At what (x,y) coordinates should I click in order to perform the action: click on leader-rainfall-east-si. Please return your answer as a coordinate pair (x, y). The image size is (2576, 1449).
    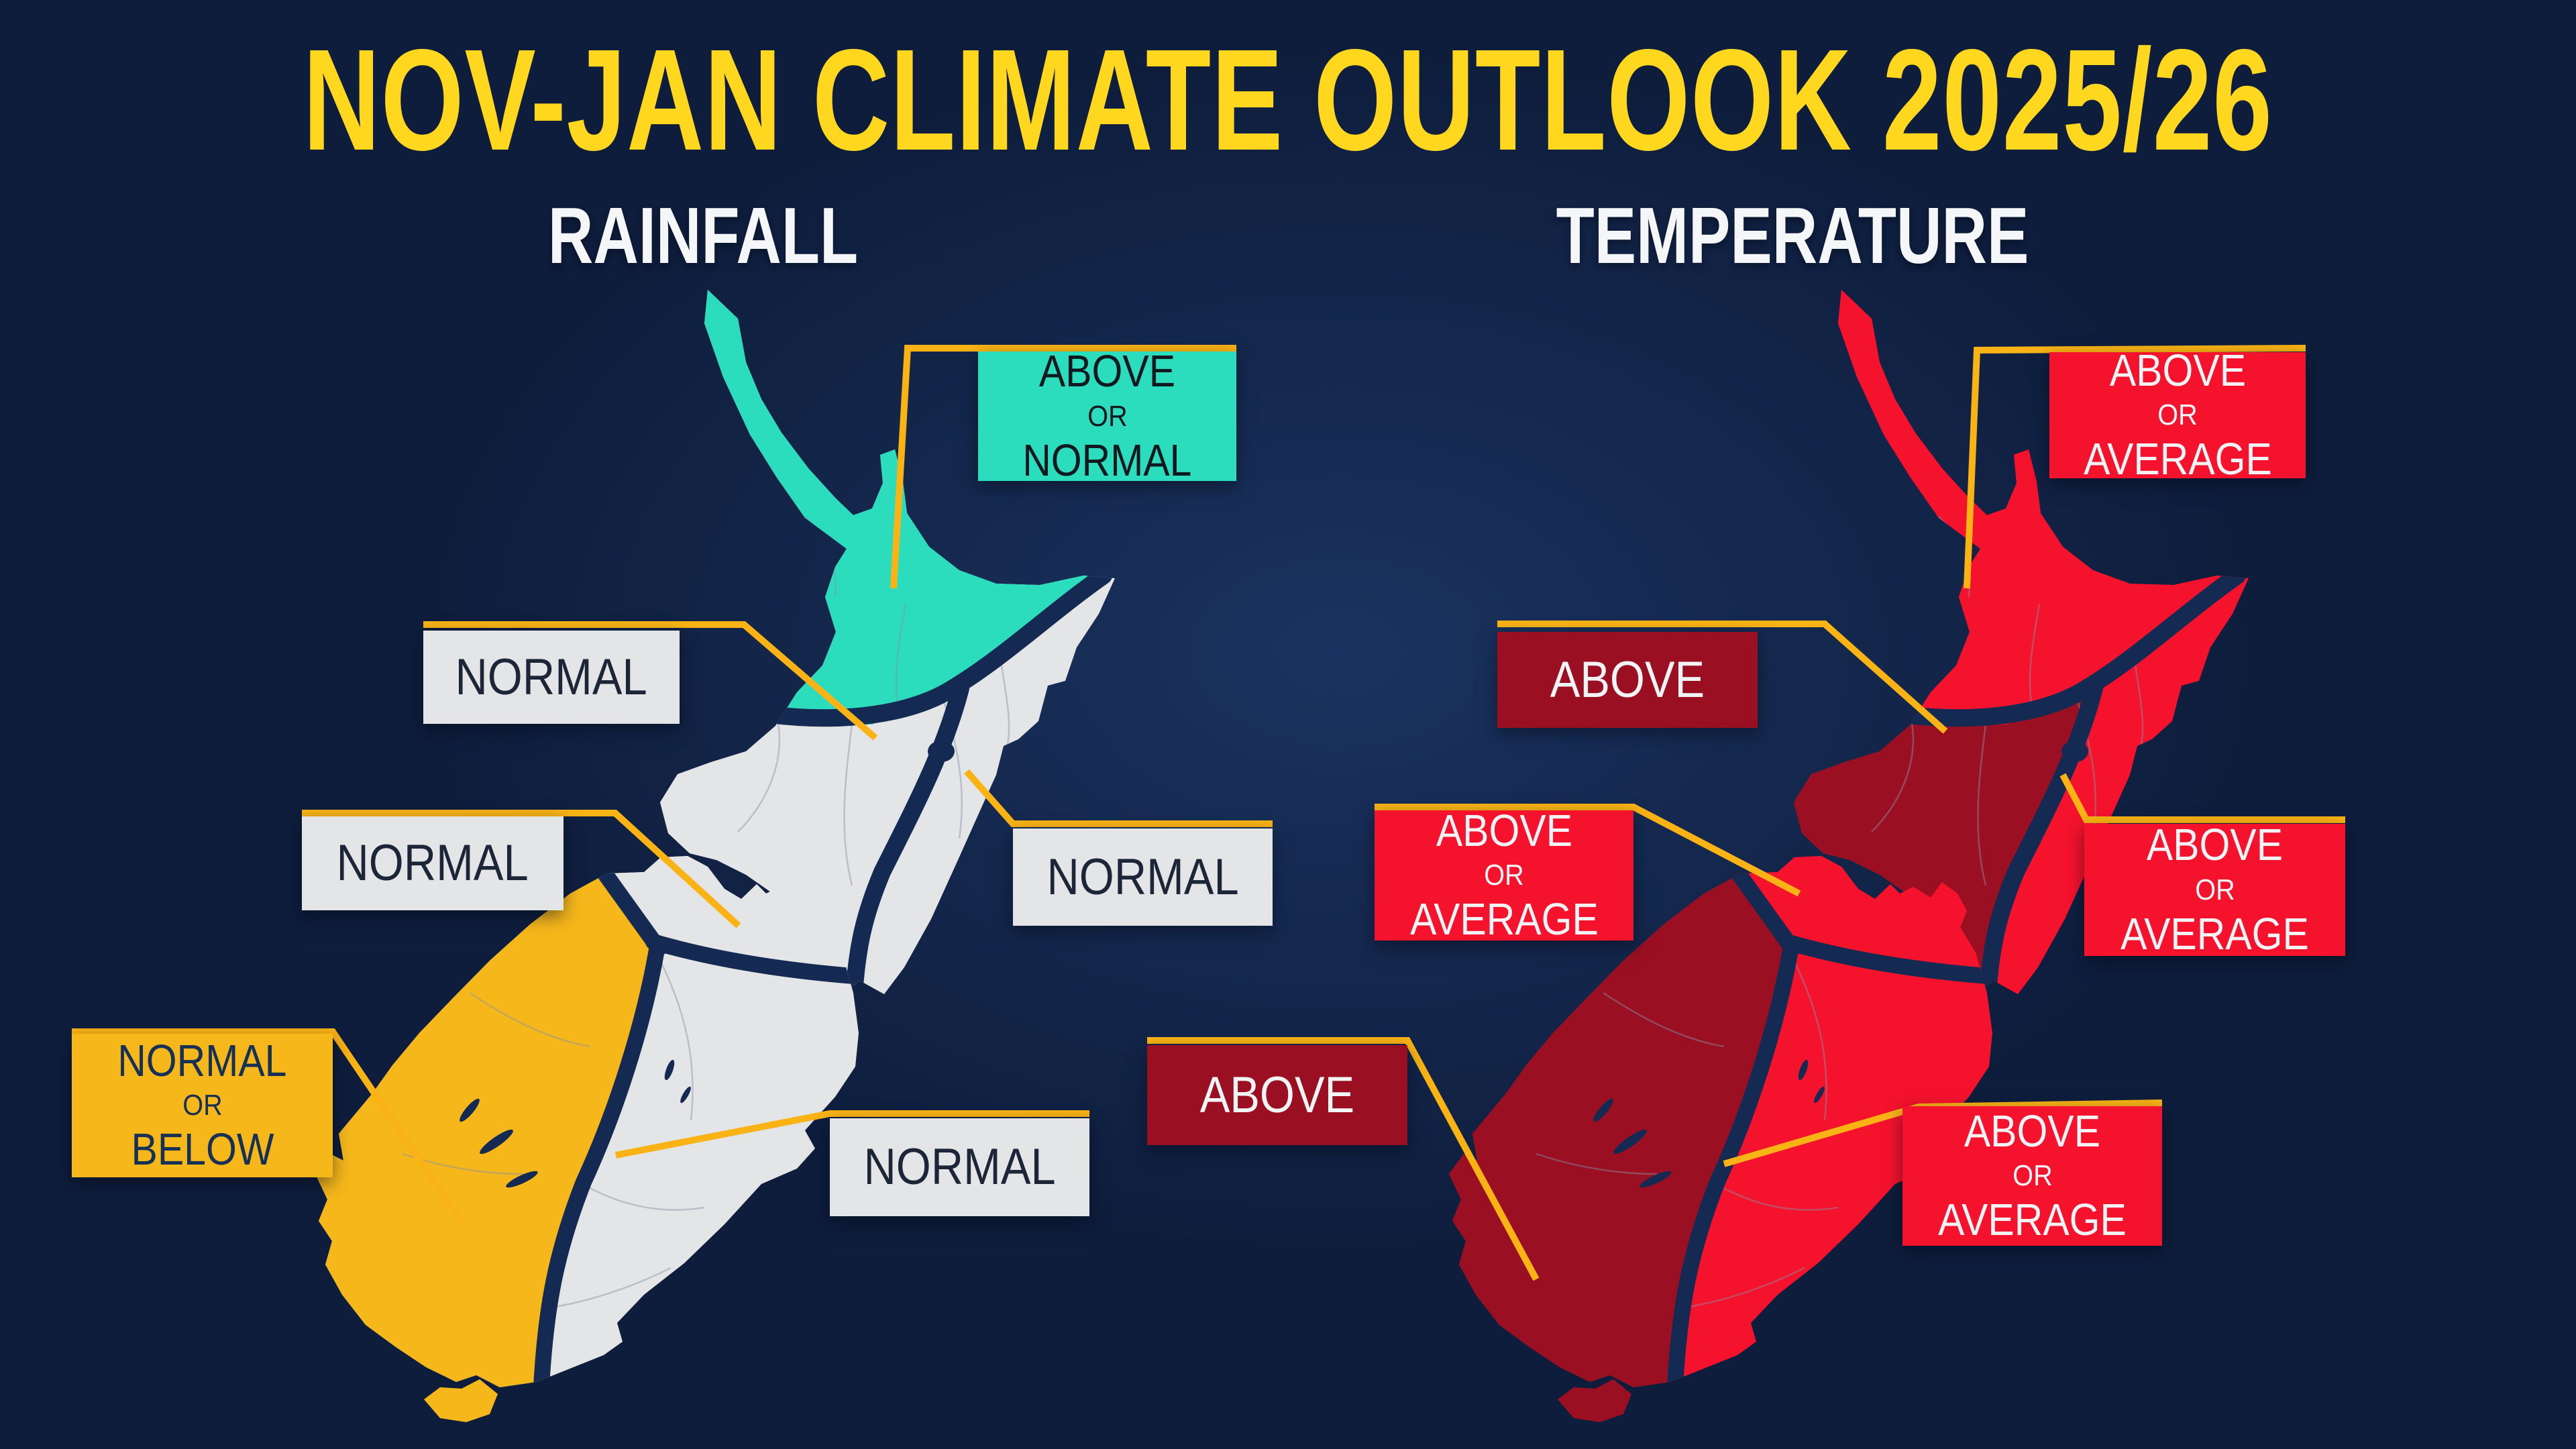
    Looking at the image, I should click on (852, 1134).